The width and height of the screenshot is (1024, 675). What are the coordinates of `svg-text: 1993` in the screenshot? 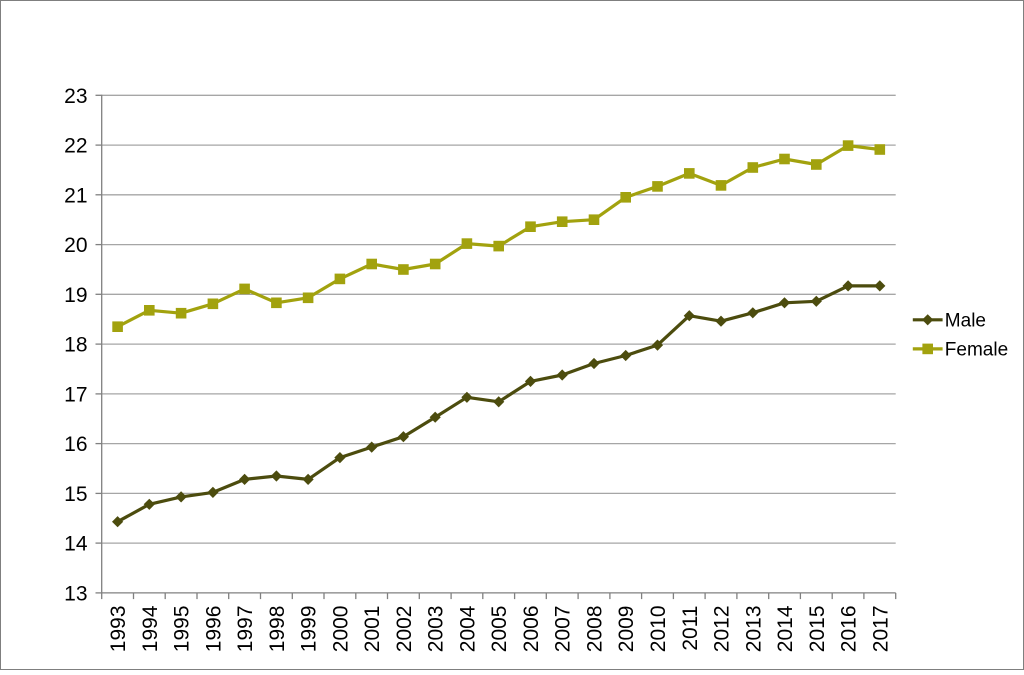 It's located at (118, 629).